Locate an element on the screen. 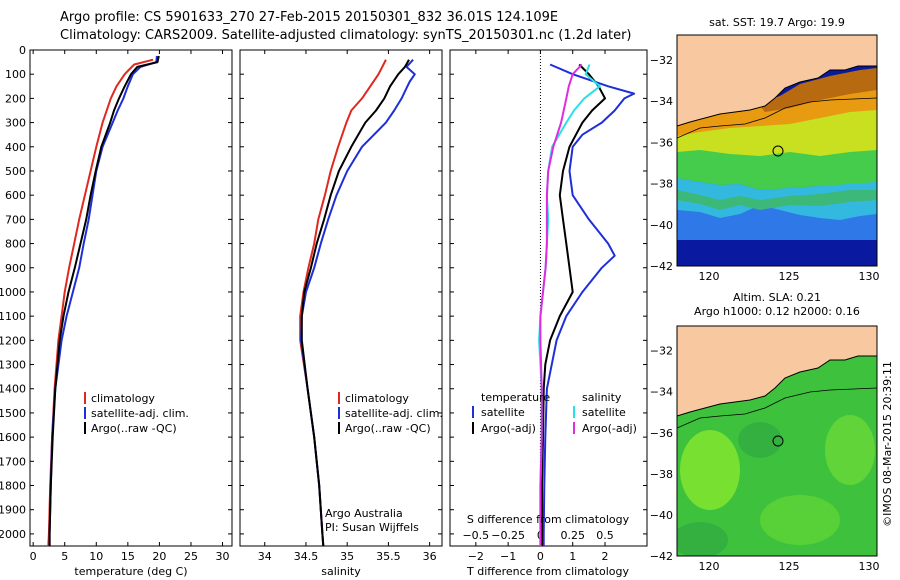  sst-band-teal is located at coordinates (777, 200).